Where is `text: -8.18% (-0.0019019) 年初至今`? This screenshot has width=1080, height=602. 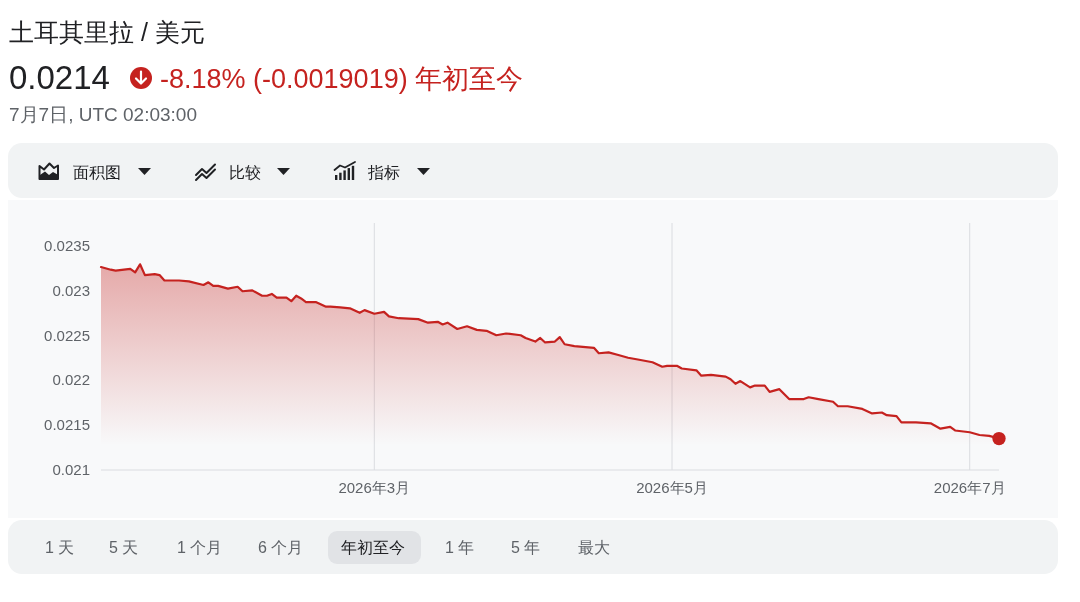 text: -8.18% (-0.0019019) 年初至今 is located at coordinates (342, 79).